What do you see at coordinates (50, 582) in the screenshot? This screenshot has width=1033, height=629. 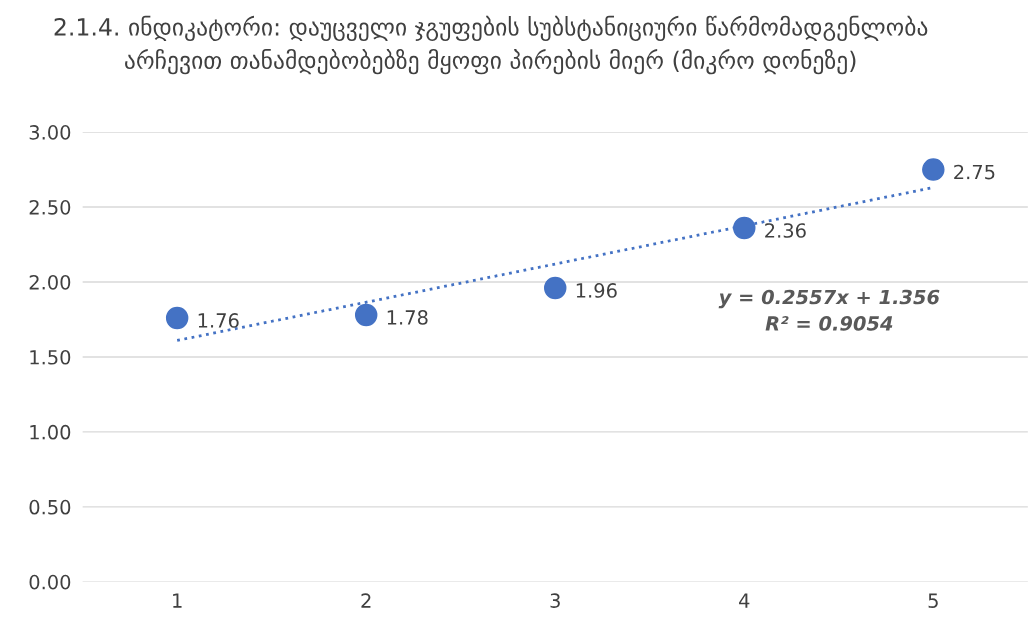 I see `y-tick-label: 0.00` at bounding box center [50, 582].